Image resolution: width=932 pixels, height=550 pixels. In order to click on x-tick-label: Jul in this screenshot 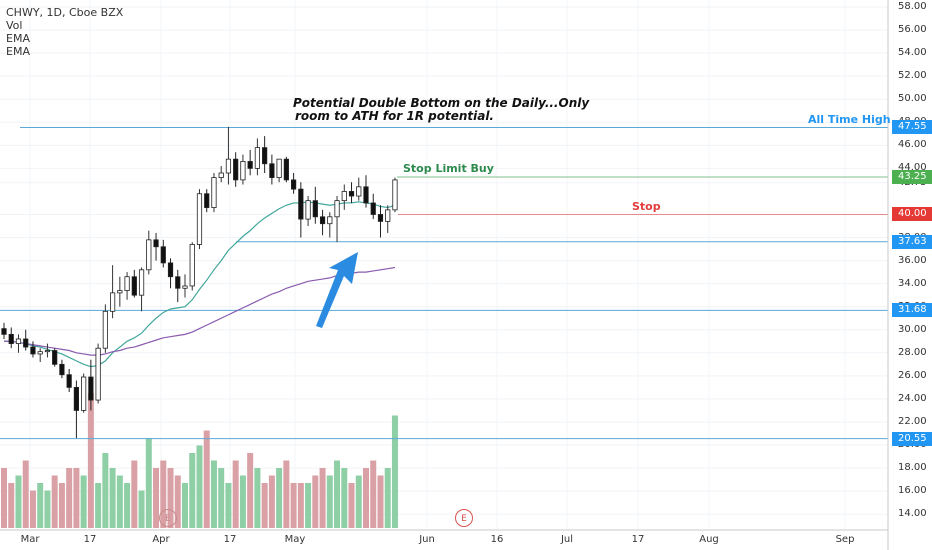, I will do `click(567, 539)`.